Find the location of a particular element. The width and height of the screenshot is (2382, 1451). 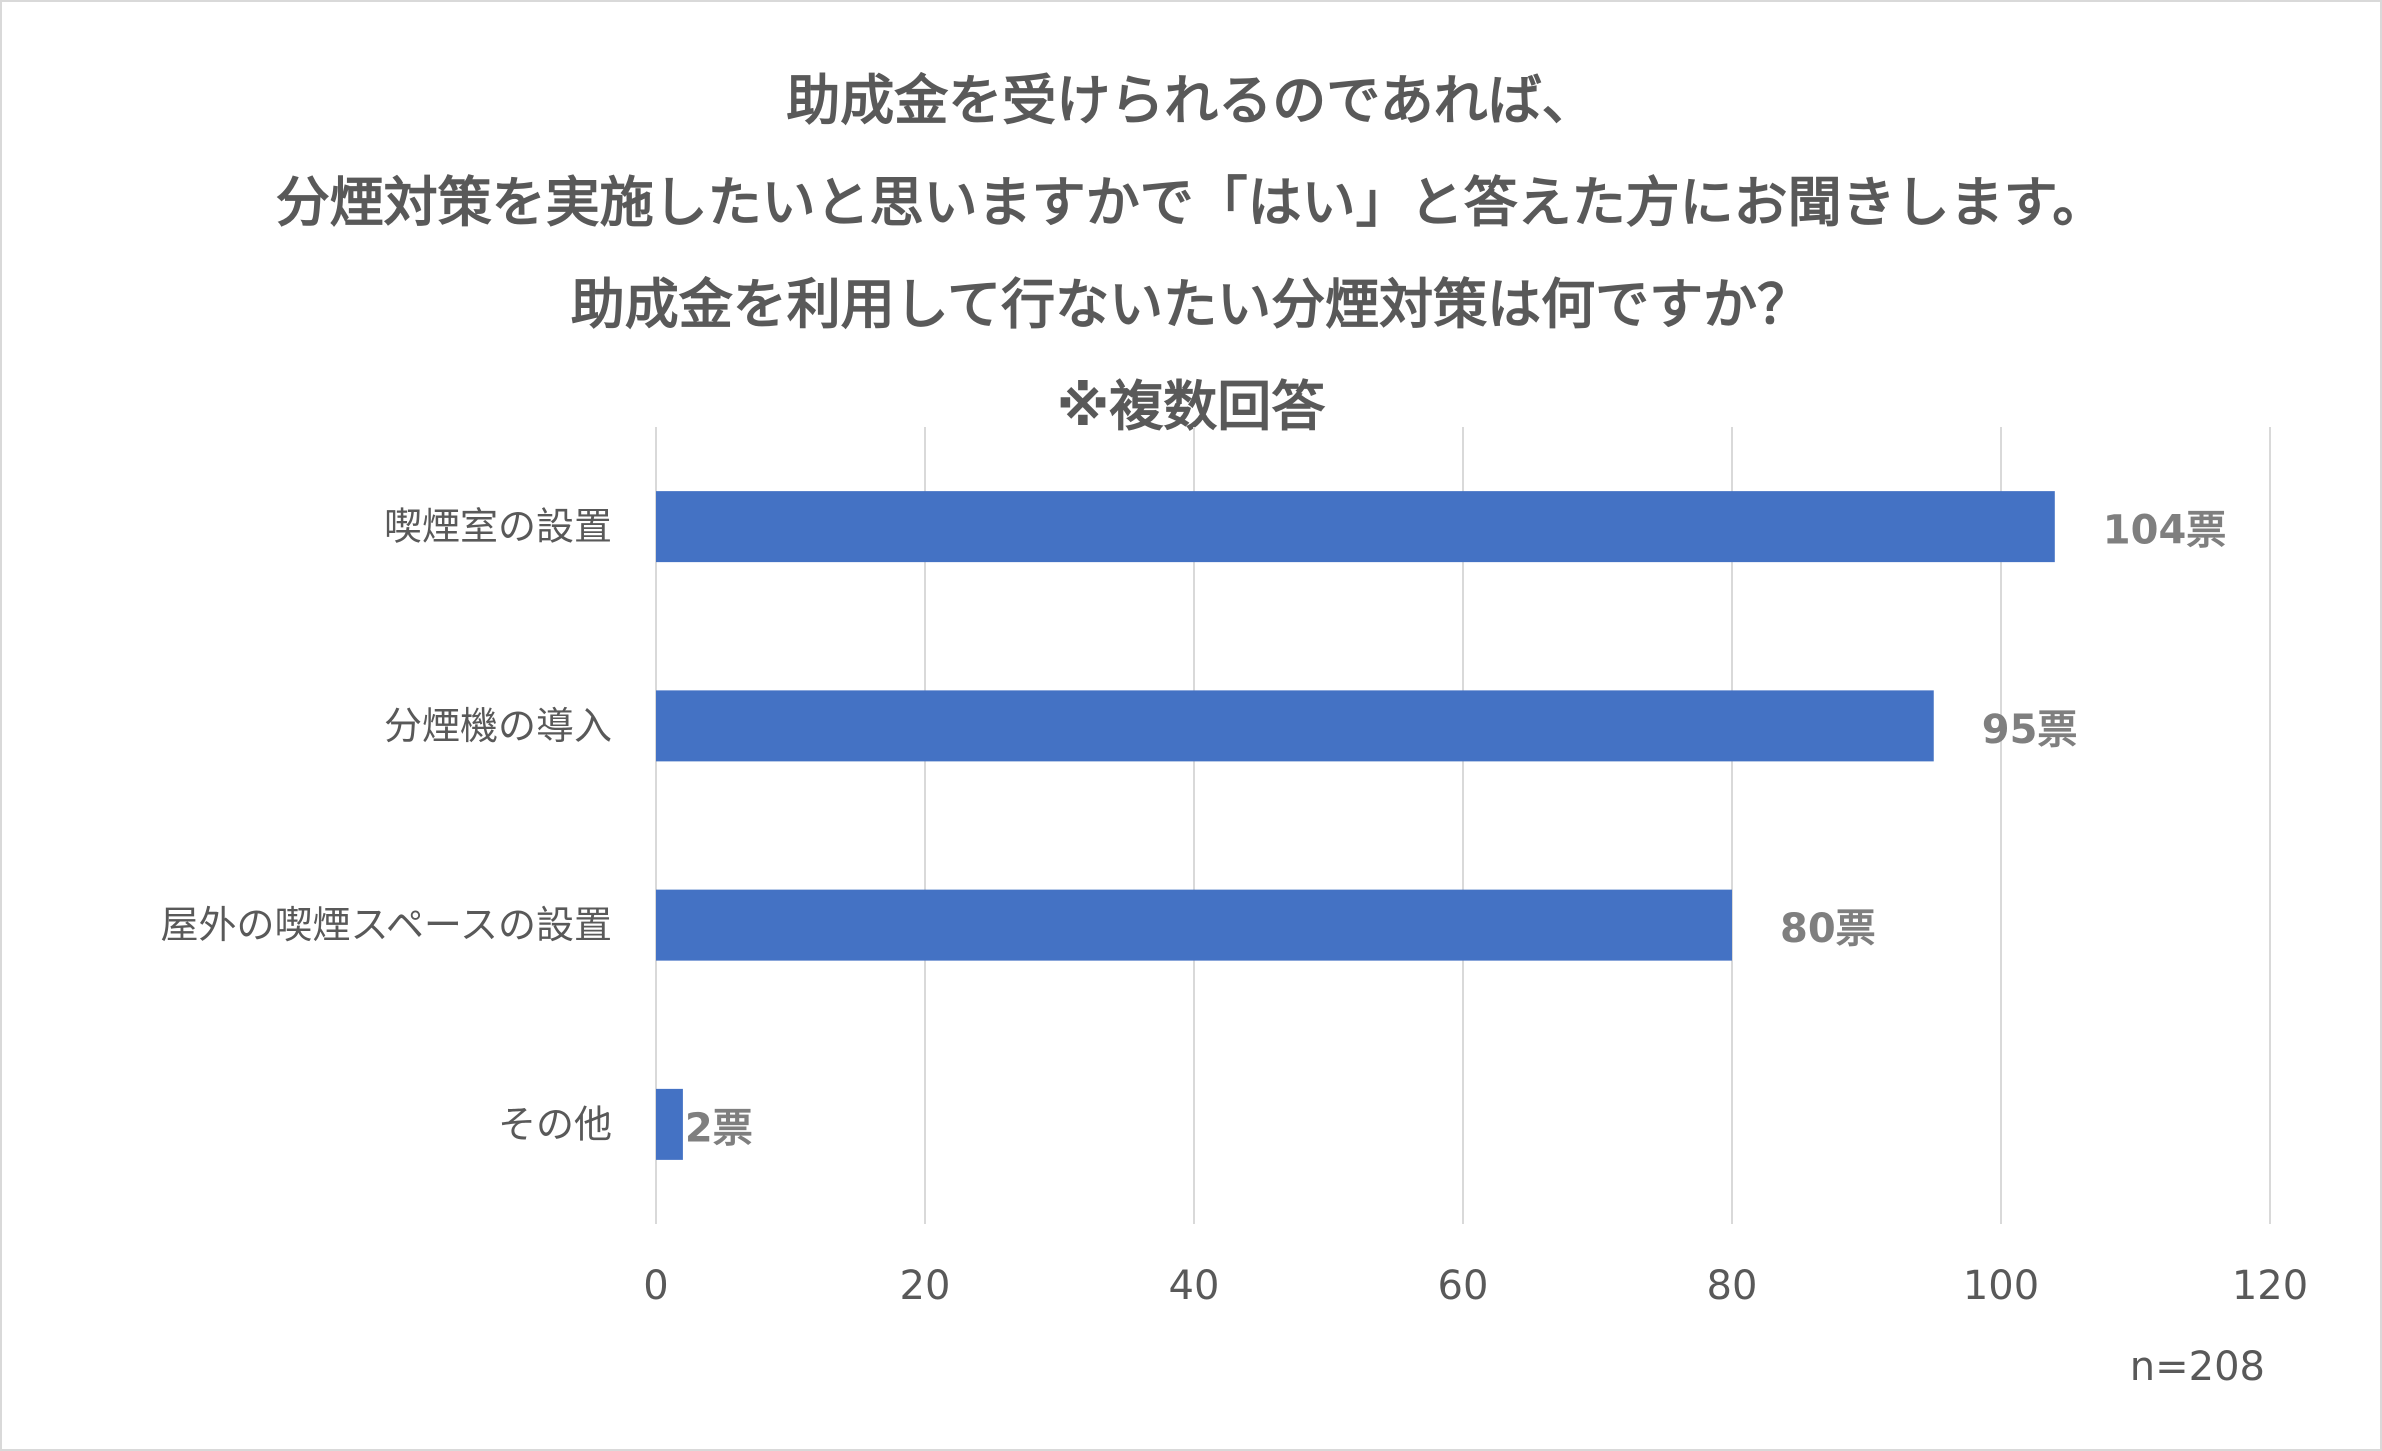

title-line-4: ※複数回答 is located at coordinates (1191, 406).